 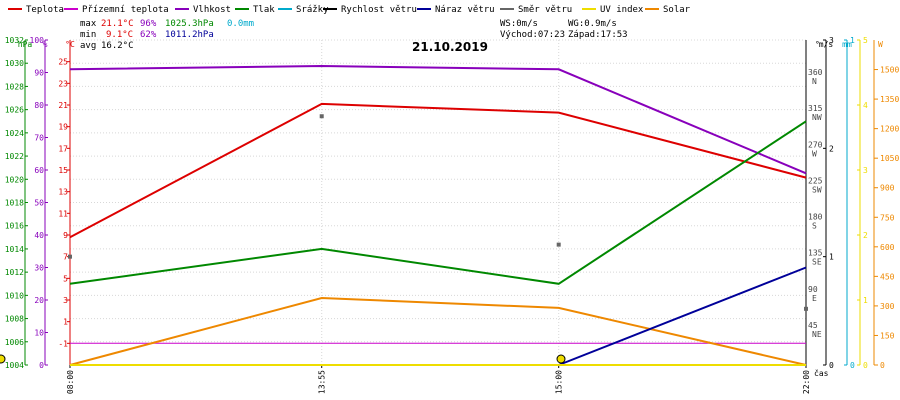 What do you see at coordinates (813, 289) in the screenshot?
I see `direction-tick-value: 90` at bounding box center [813, 289].